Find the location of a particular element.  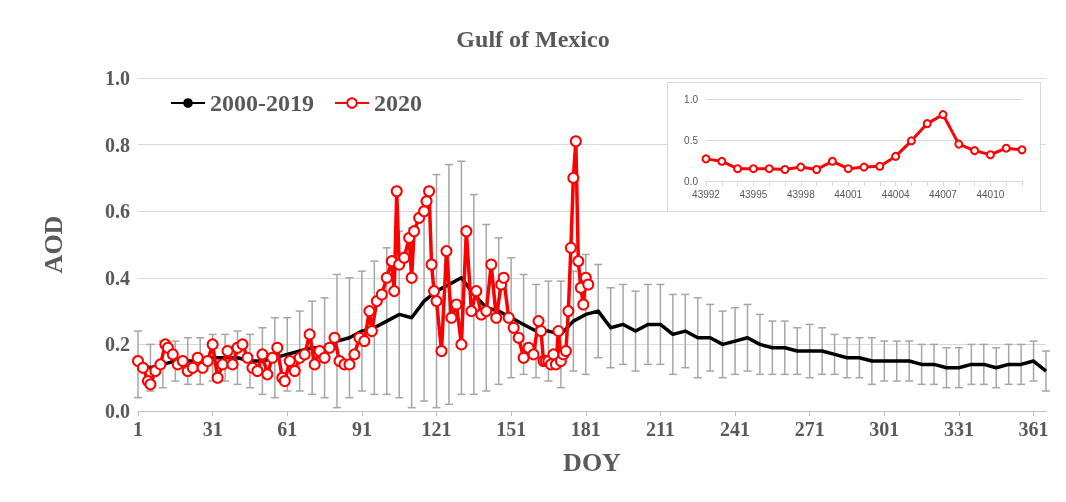

x-tick-label: 44007 is located at coordinates (943, 194).